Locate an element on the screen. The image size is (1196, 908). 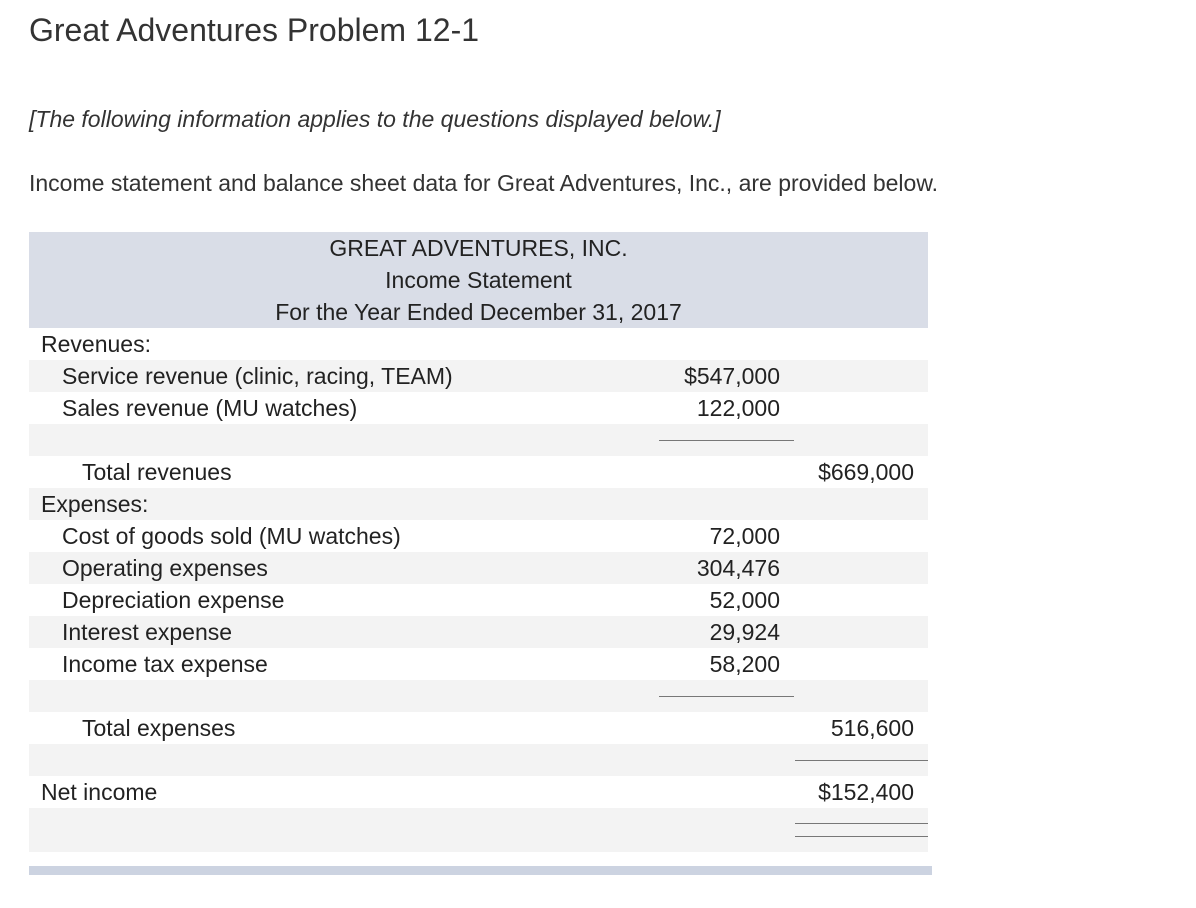
revenues-heading: Revenues: is located at coordinates (96, 344).